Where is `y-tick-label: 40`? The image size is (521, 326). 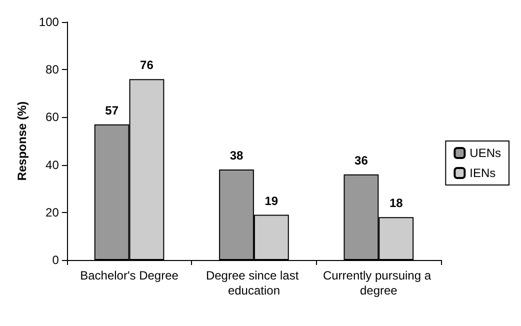
y-tick-label: 40 is located at coordinates (53, 165).